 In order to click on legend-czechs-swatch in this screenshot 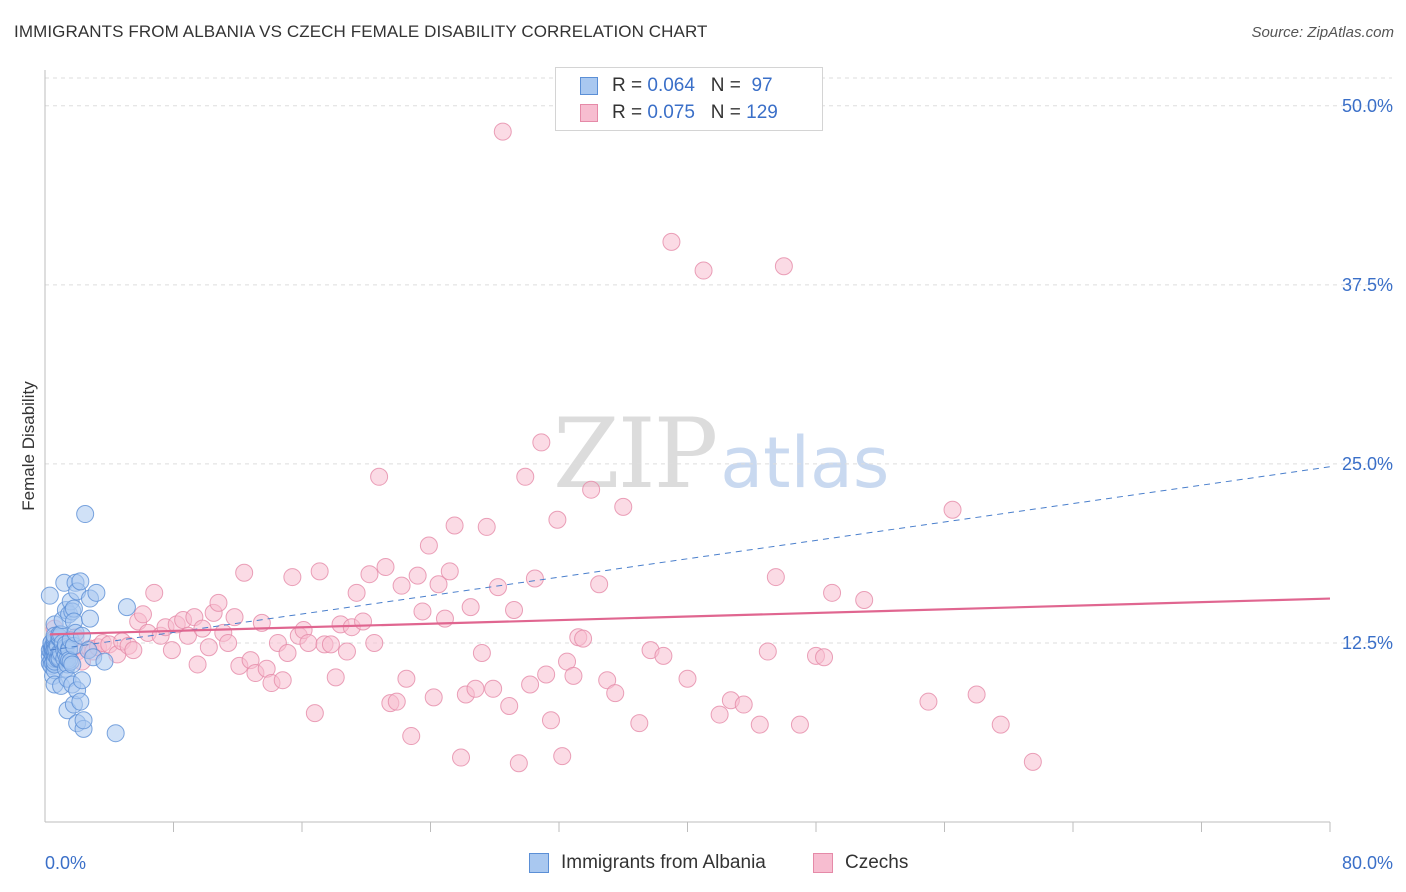, I will do `click(823, 863)`.